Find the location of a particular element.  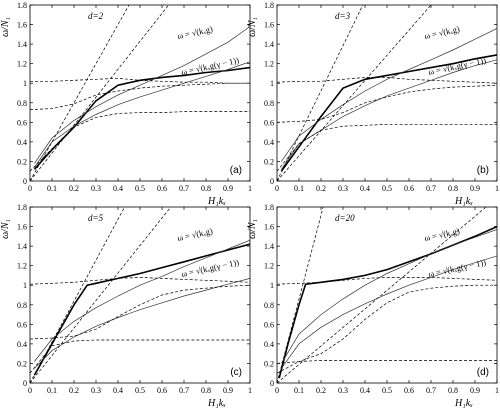

panel-tag: (b) is located at coordinates (483, 170).